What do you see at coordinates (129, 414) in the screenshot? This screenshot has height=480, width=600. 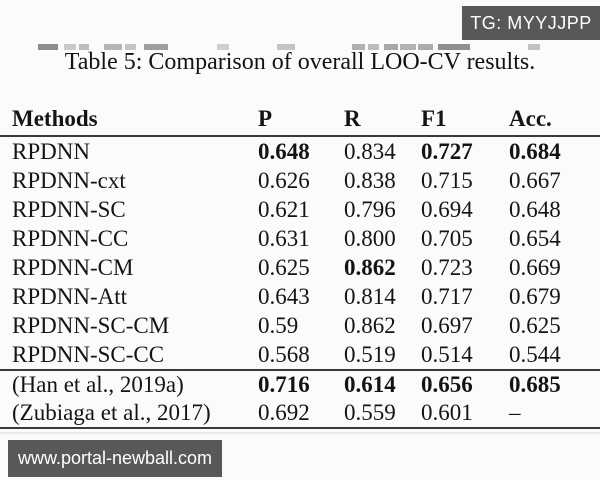 I see `method-cell: (Zubiaga et al., 2017)` at bounding box center [129, 414].